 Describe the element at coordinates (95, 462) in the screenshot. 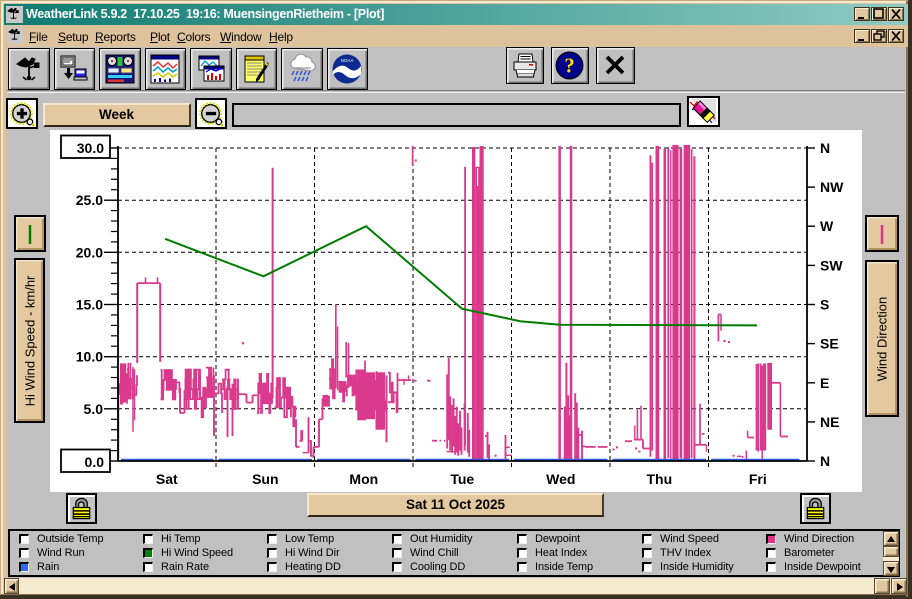

I see `svg-text: 0.0` at that location.